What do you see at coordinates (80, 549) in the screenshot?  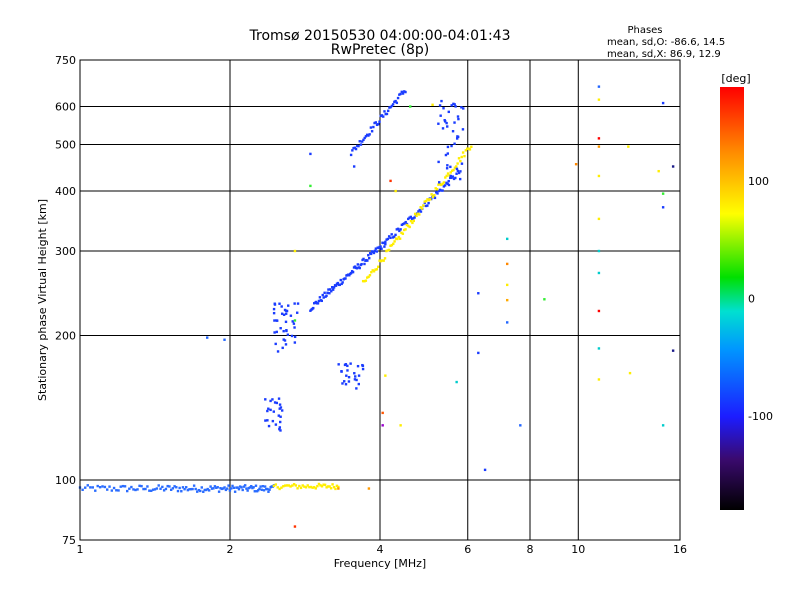 I see `x-tick-label: 1` at bounding box center [80, 549].